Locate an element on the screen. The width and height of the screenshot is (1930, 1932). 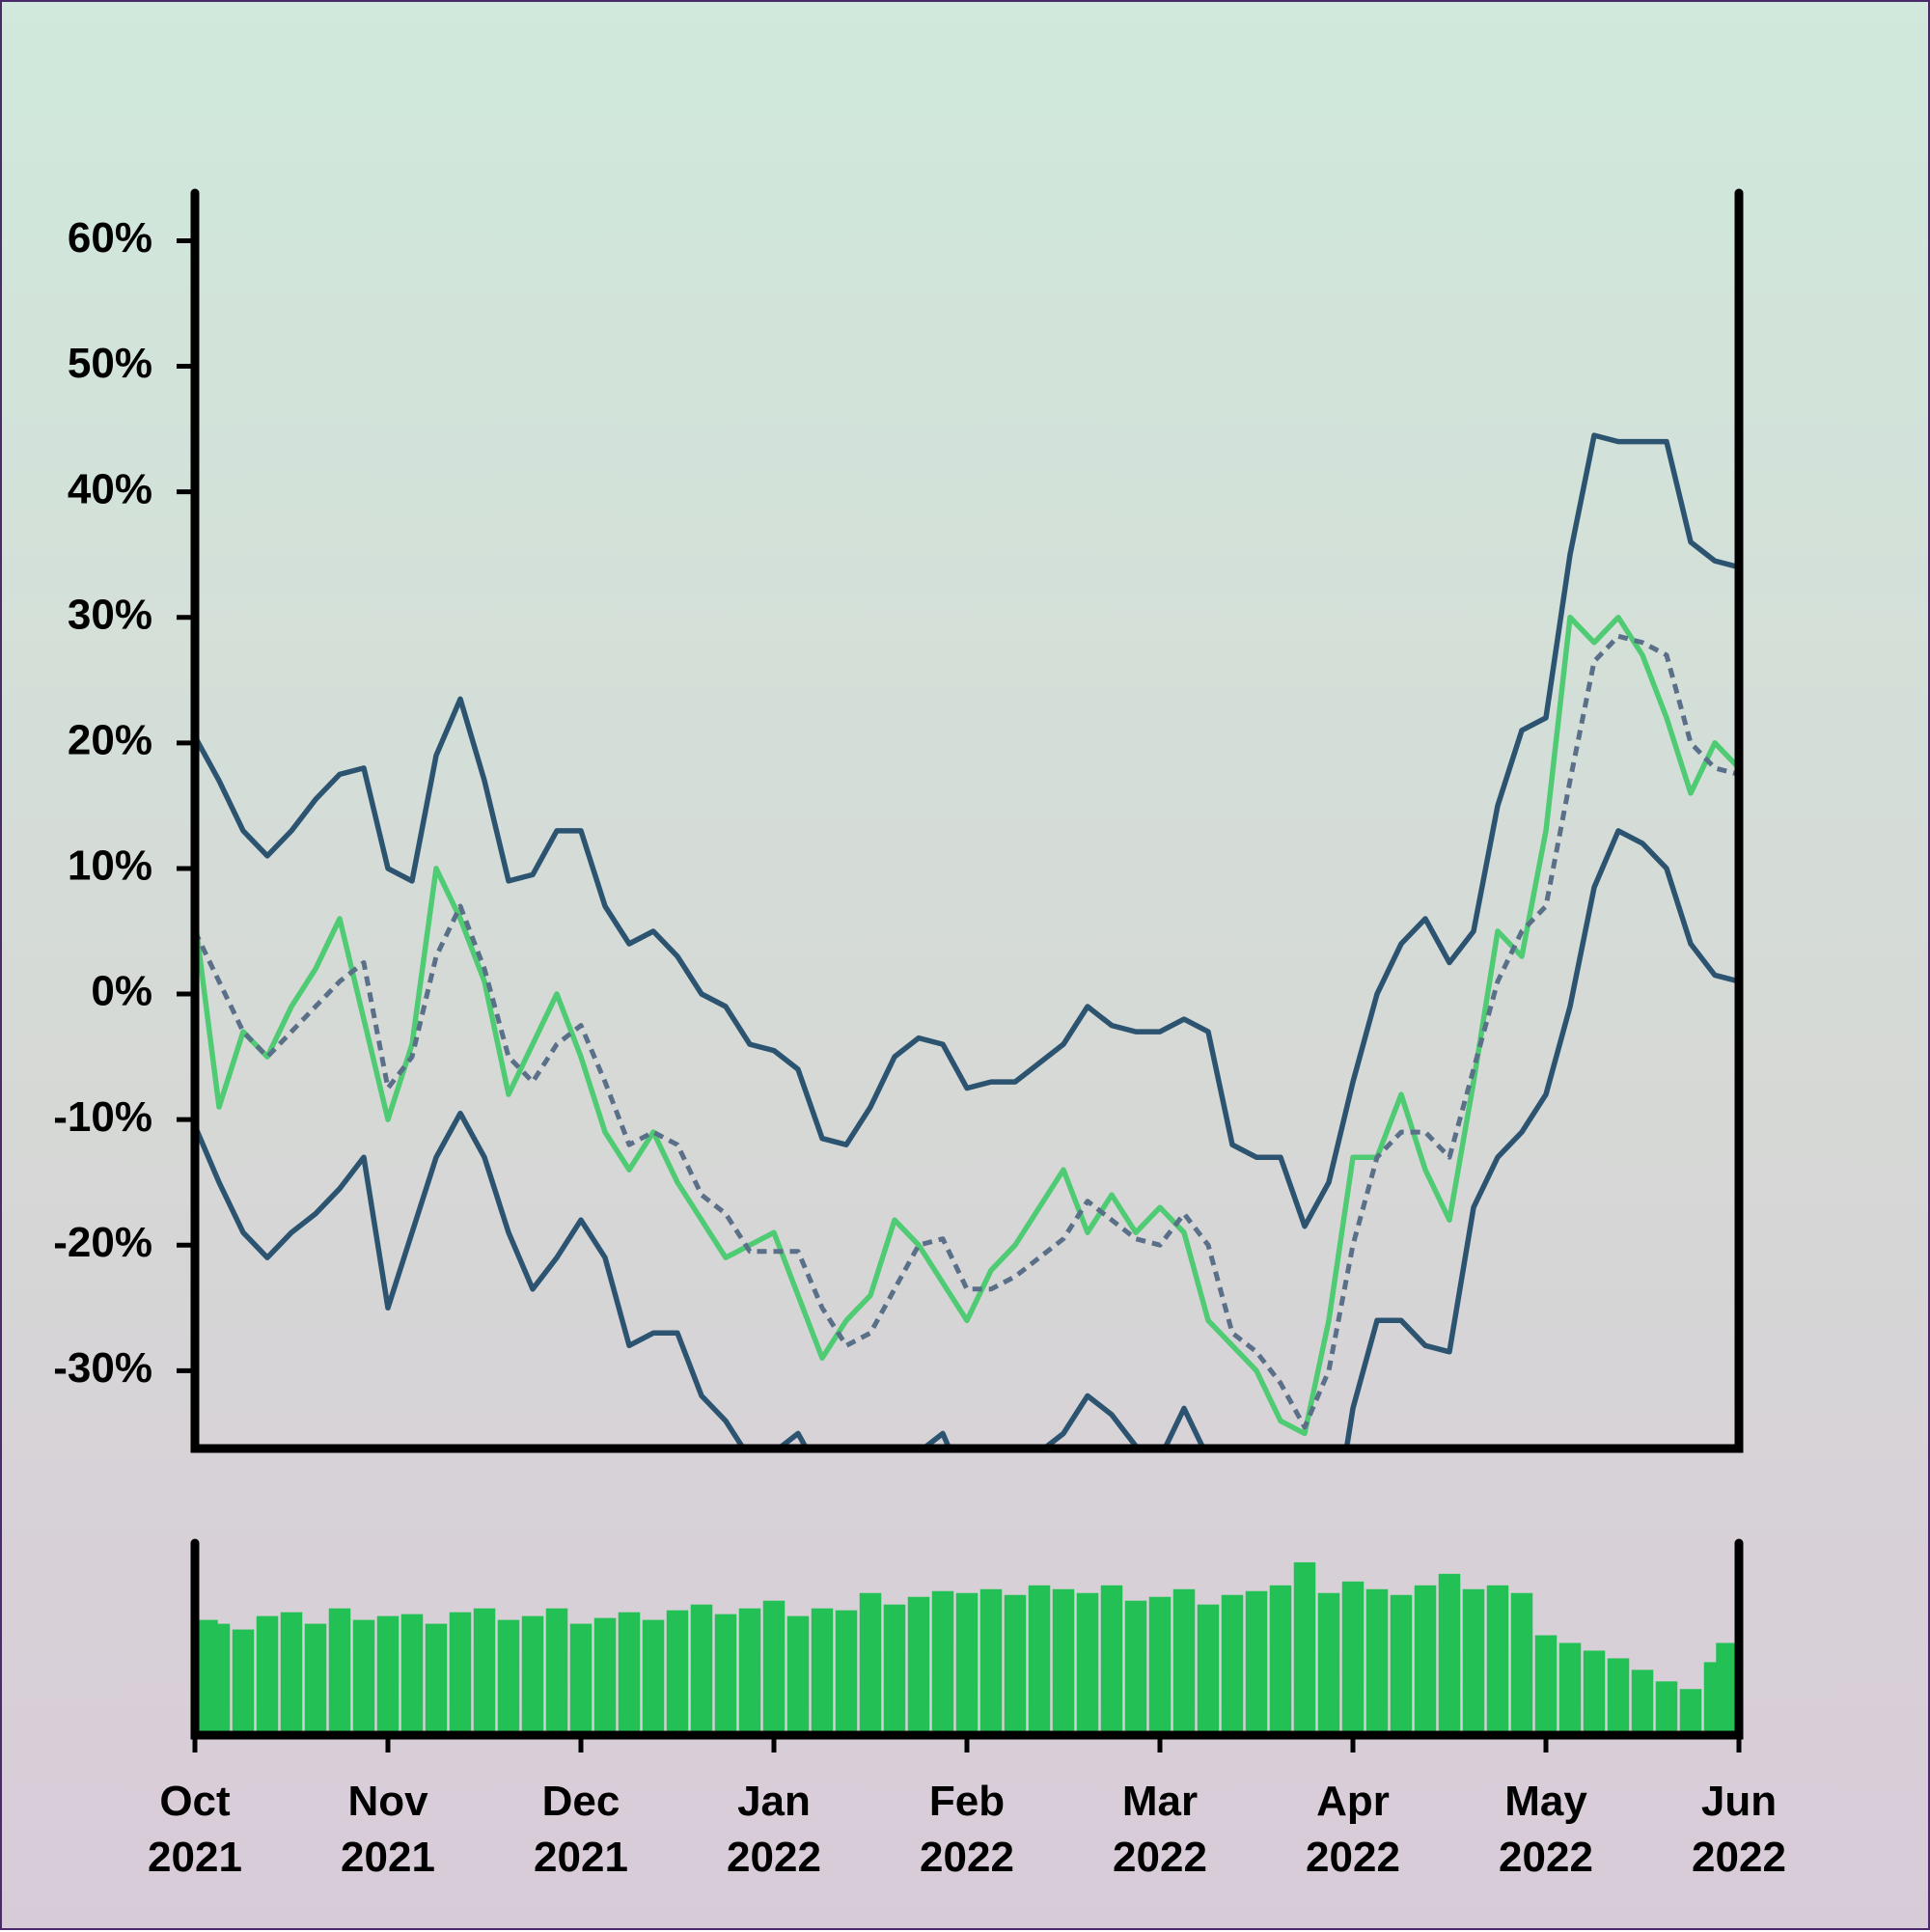
volume-area is located at coordinates (967, 1648).